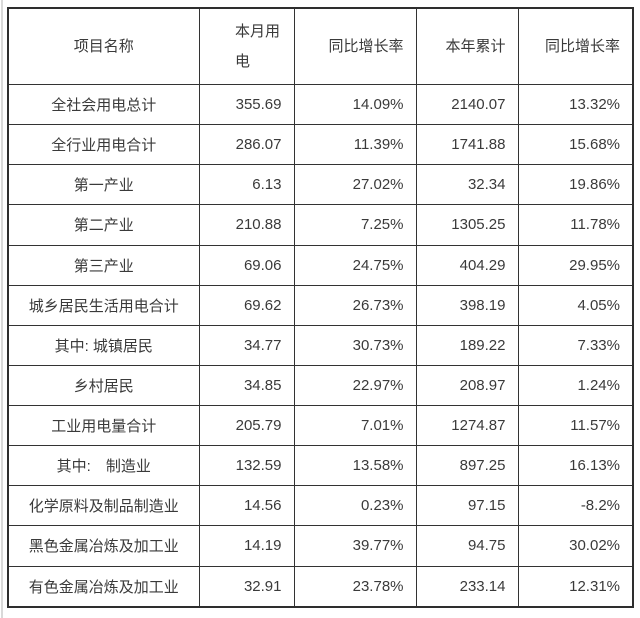 Image resolution: width=640 pixels, height=618 pixels. Describe the element at coordinates (246, 546) in the screenshot. I see `month-usage-cell: 14.19` at that location.